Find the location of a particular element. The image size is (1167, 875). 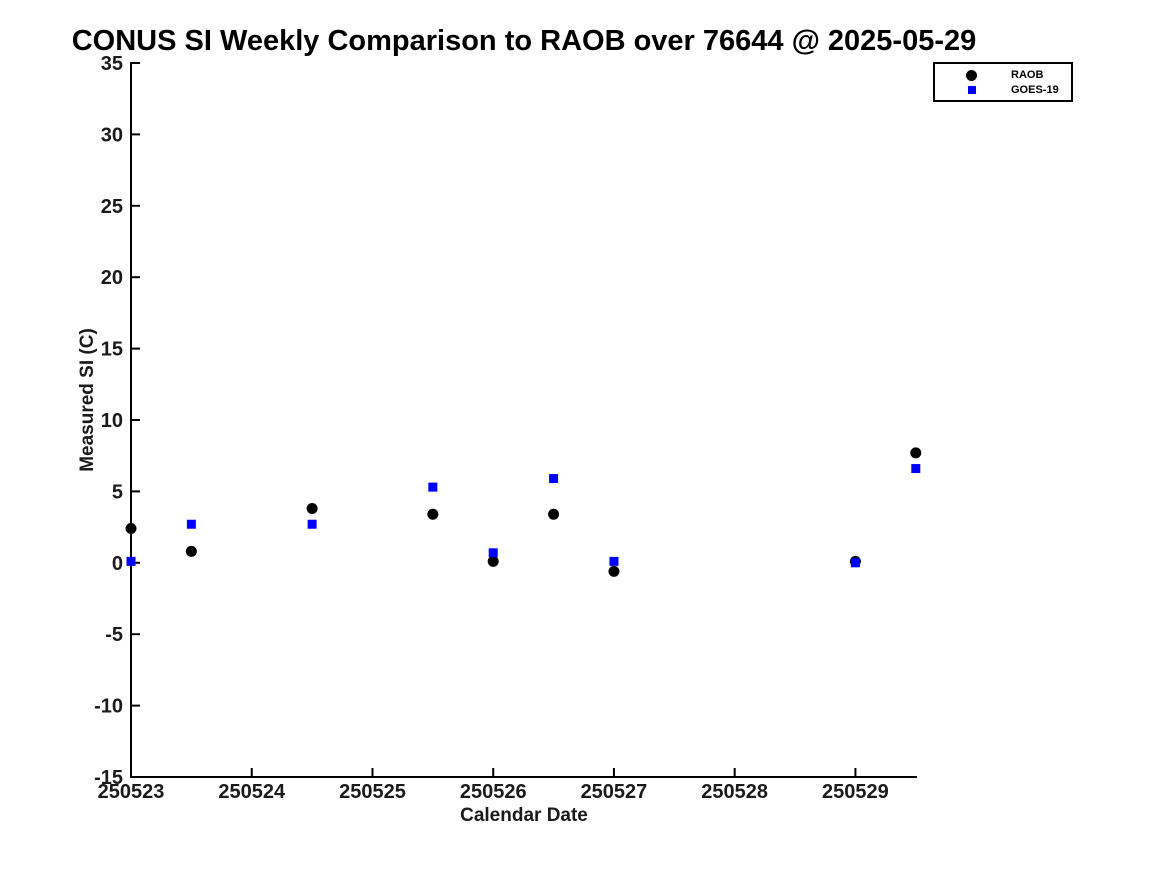

x-tick-label: 250525 is located at coordinates (372, 792).